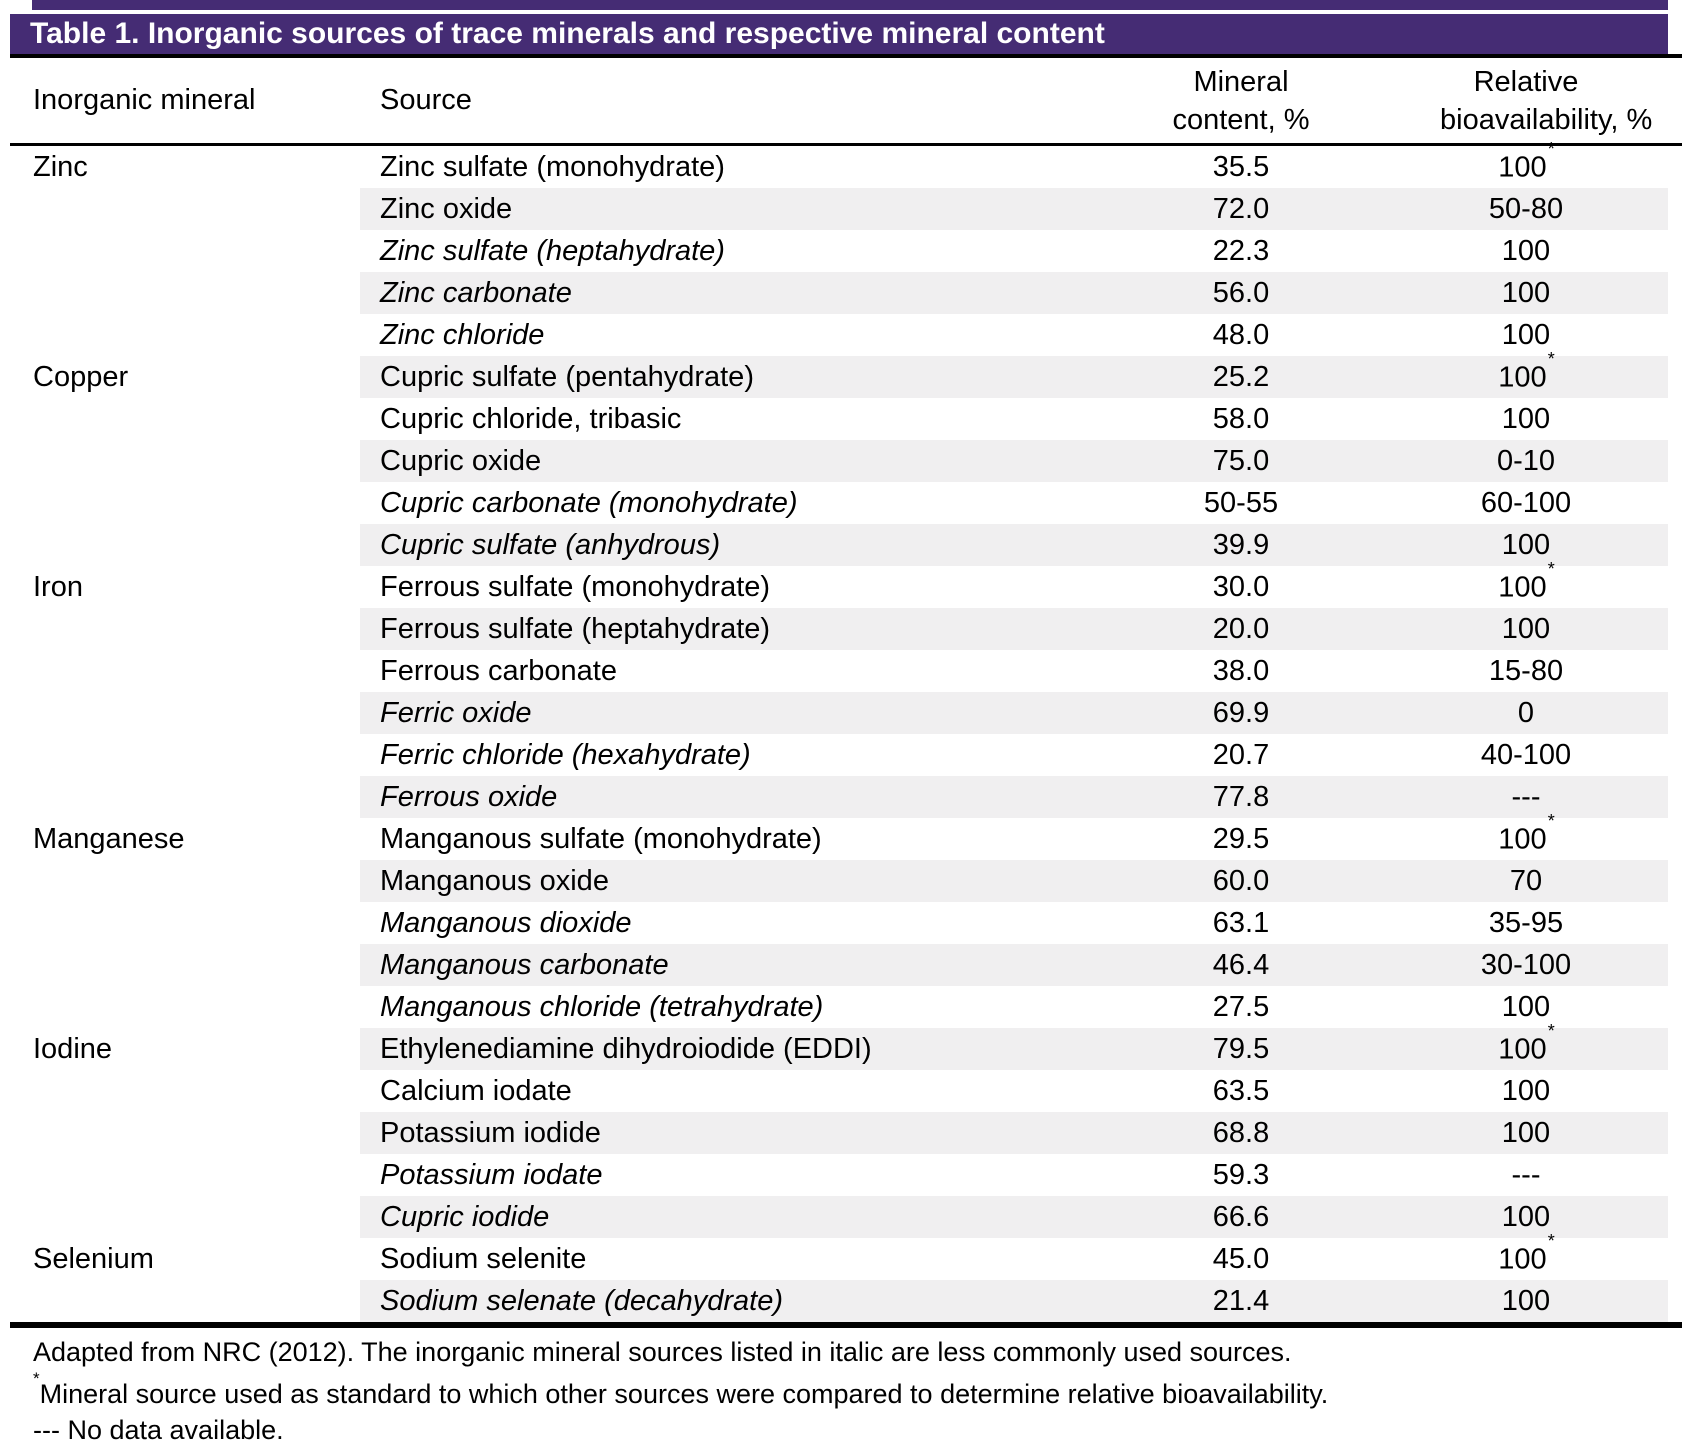 The image size is (1690, 1442). What do you see at coordinates (1241, 754) in the screenshot?
I see `mineral-content-cell: 20.7` at bounding box center [1241, 754].